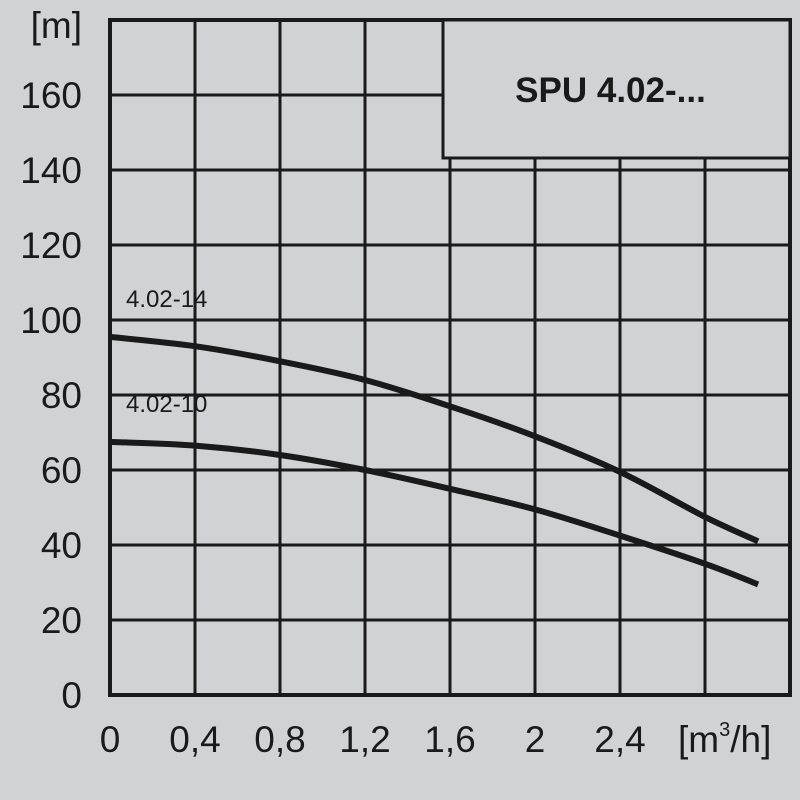  What do you see at coordinates (194, 739) in the screenshot?
I see `x-tick-label: 0,4` at bounding box center [194, 739].